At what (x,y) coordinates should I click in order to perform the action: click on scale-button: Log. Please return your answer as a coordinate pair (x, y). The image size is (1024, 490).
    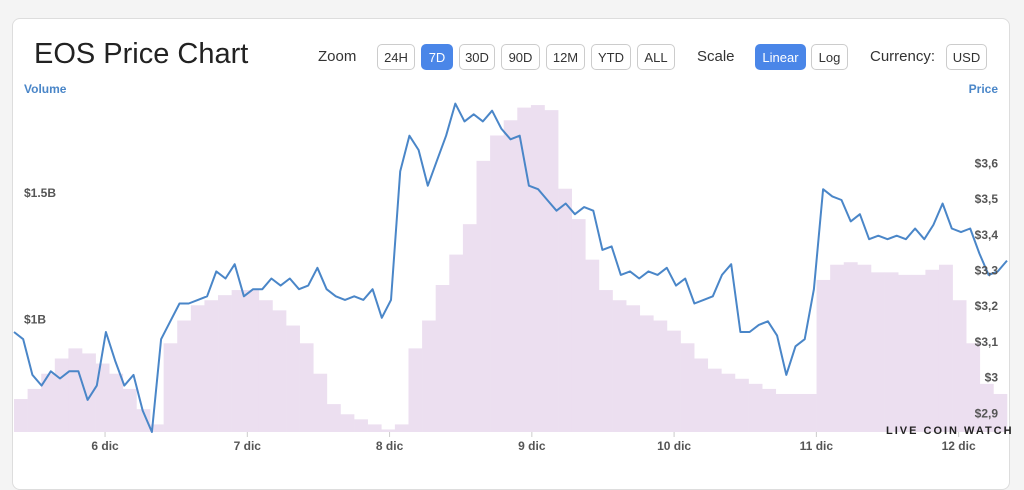
    Looking at the image, I should click on (829, 57).